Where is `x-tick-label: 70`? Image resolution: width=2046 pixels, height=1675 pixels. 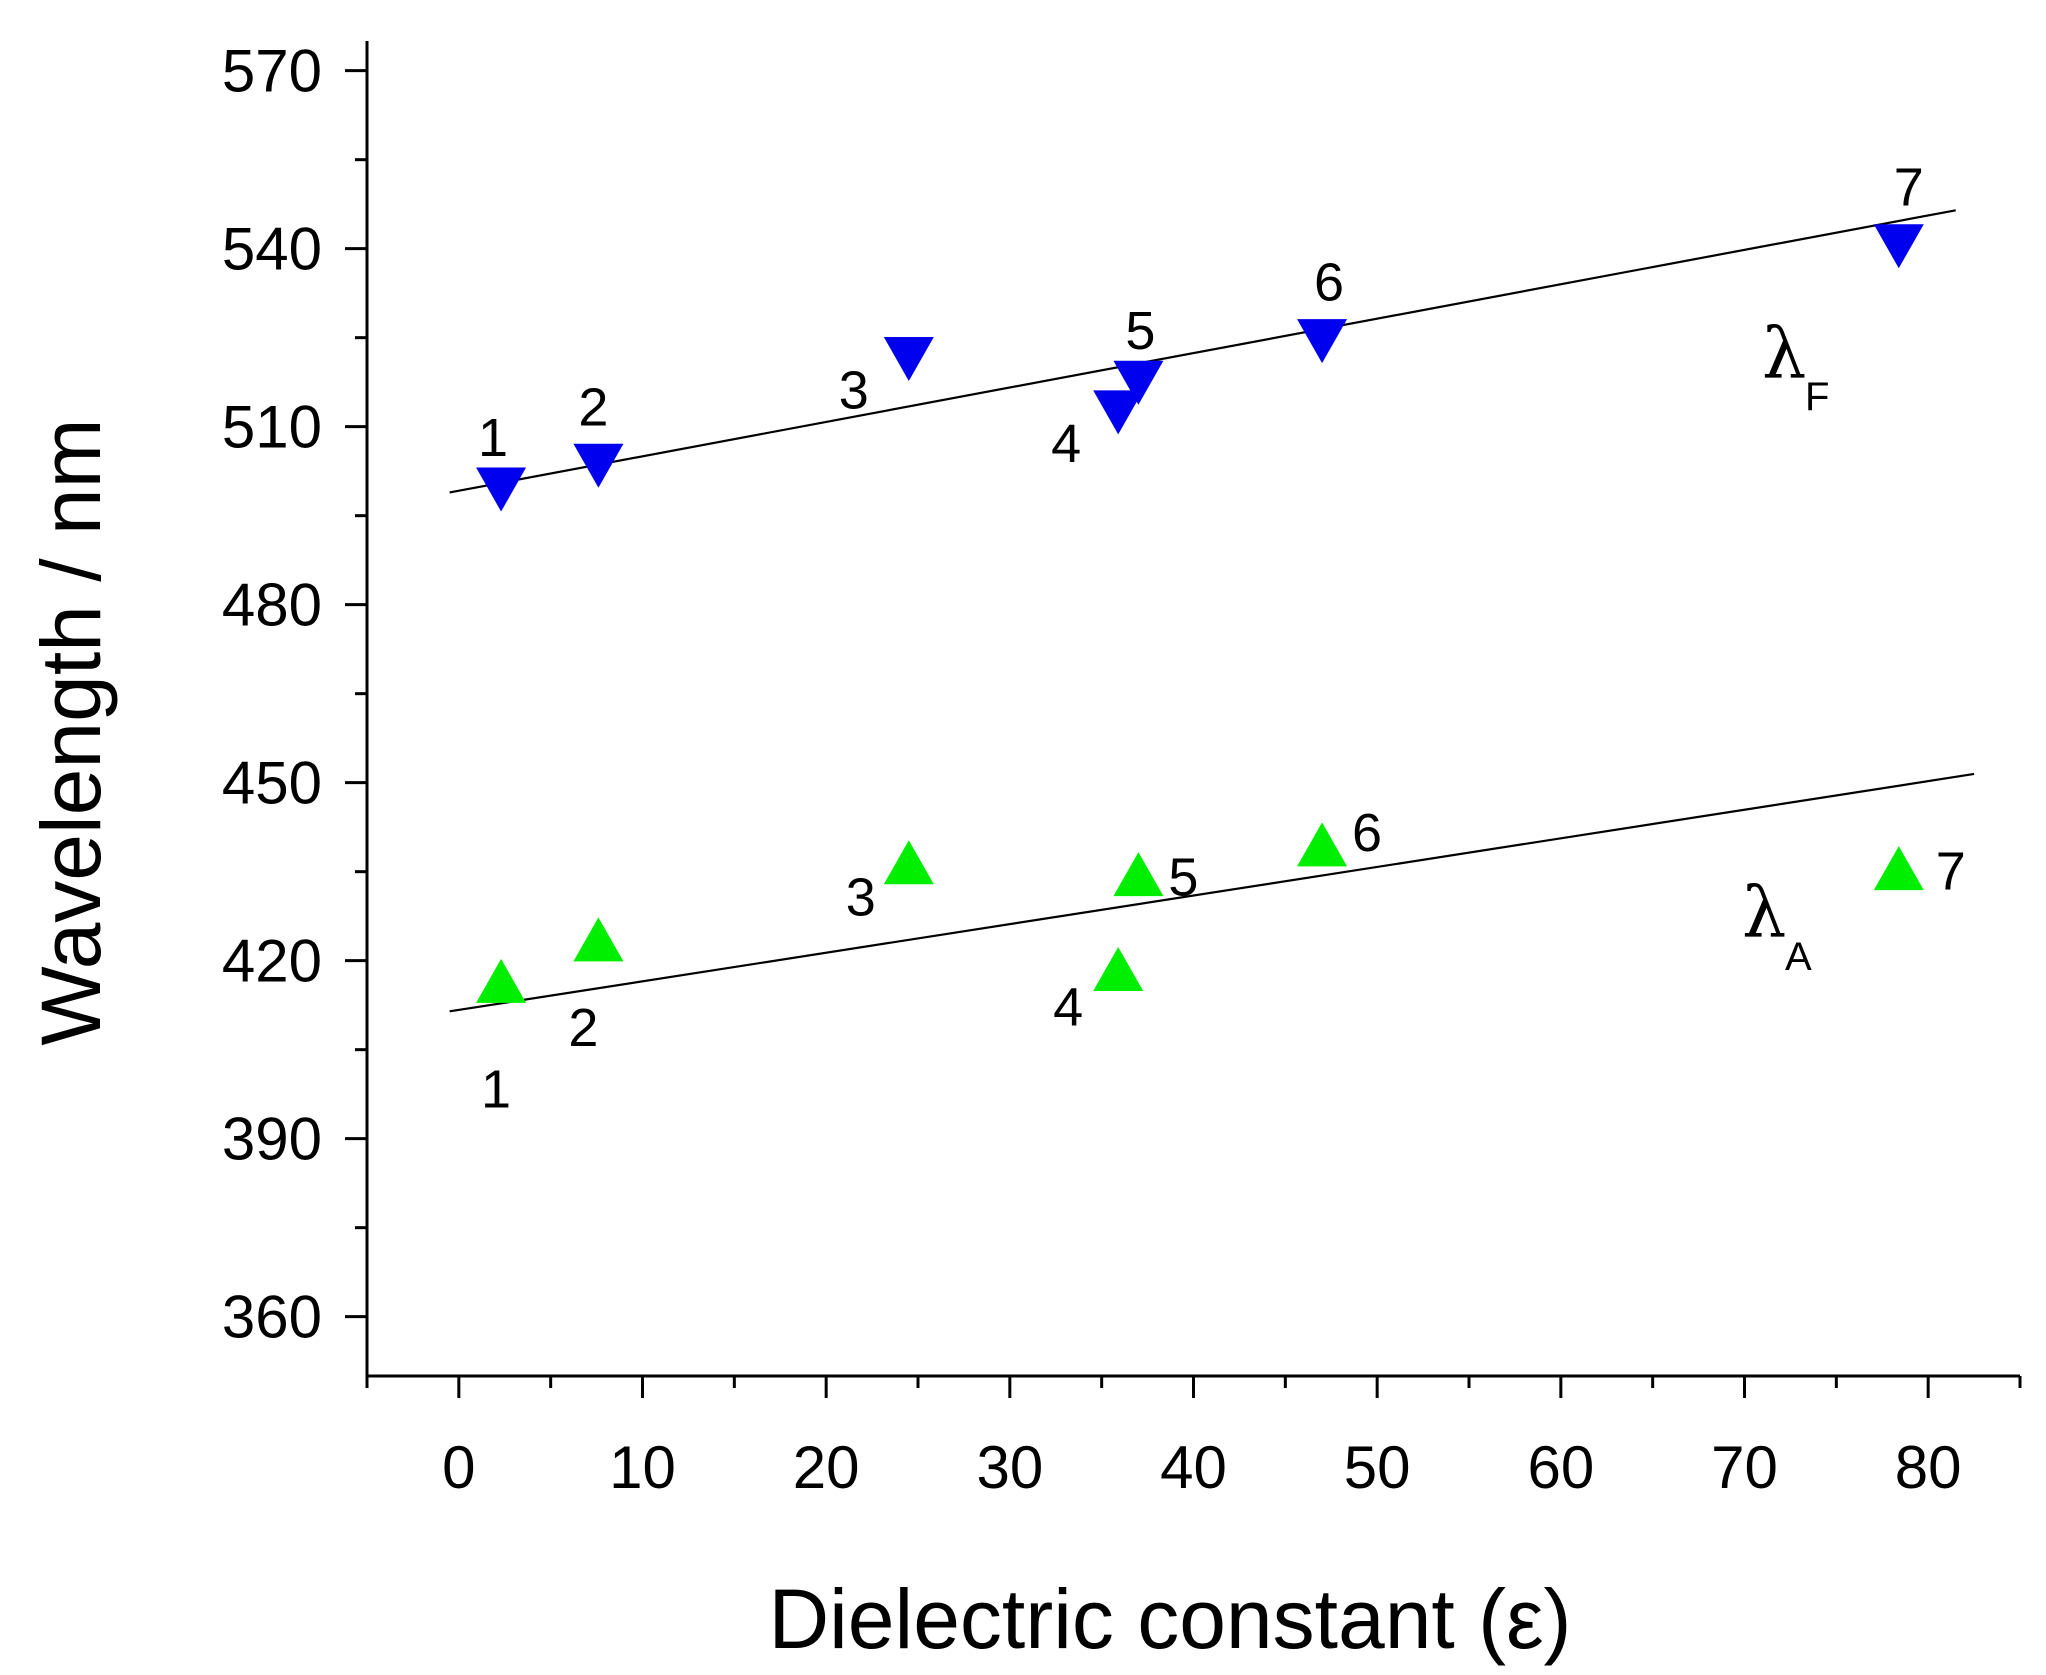 x-tick-label: 70 is located at coordinates (1744, 1467).